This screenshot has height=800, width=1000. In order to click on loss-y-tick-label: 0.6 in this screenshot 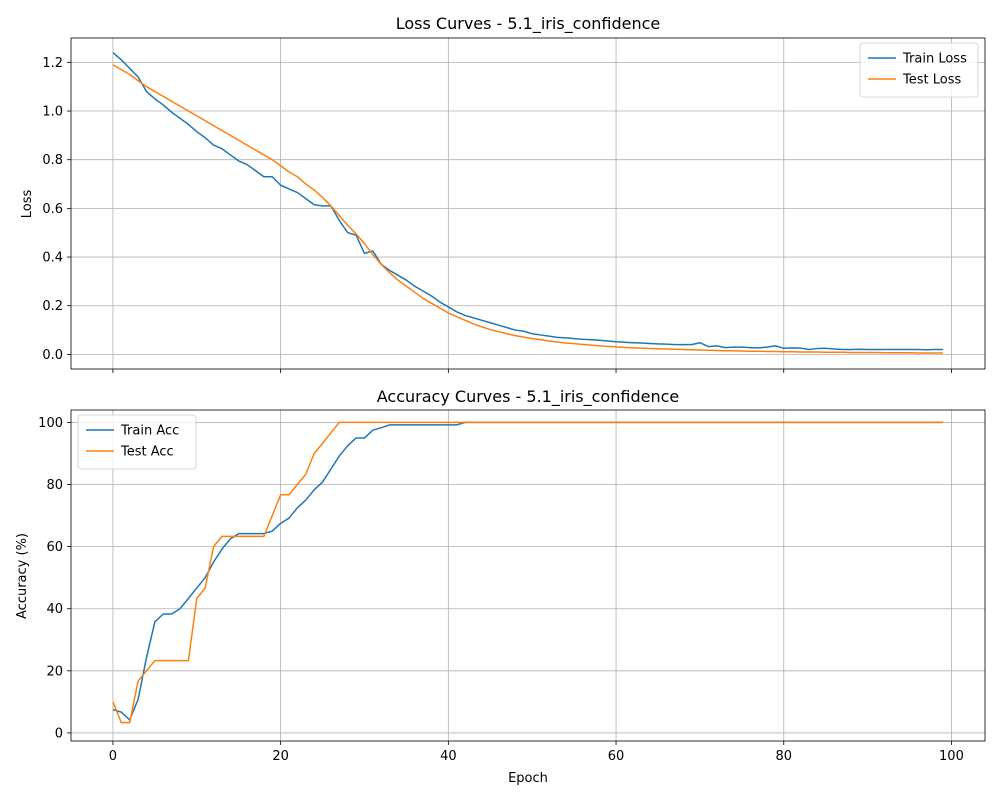, I will do `click(52, 209)`.